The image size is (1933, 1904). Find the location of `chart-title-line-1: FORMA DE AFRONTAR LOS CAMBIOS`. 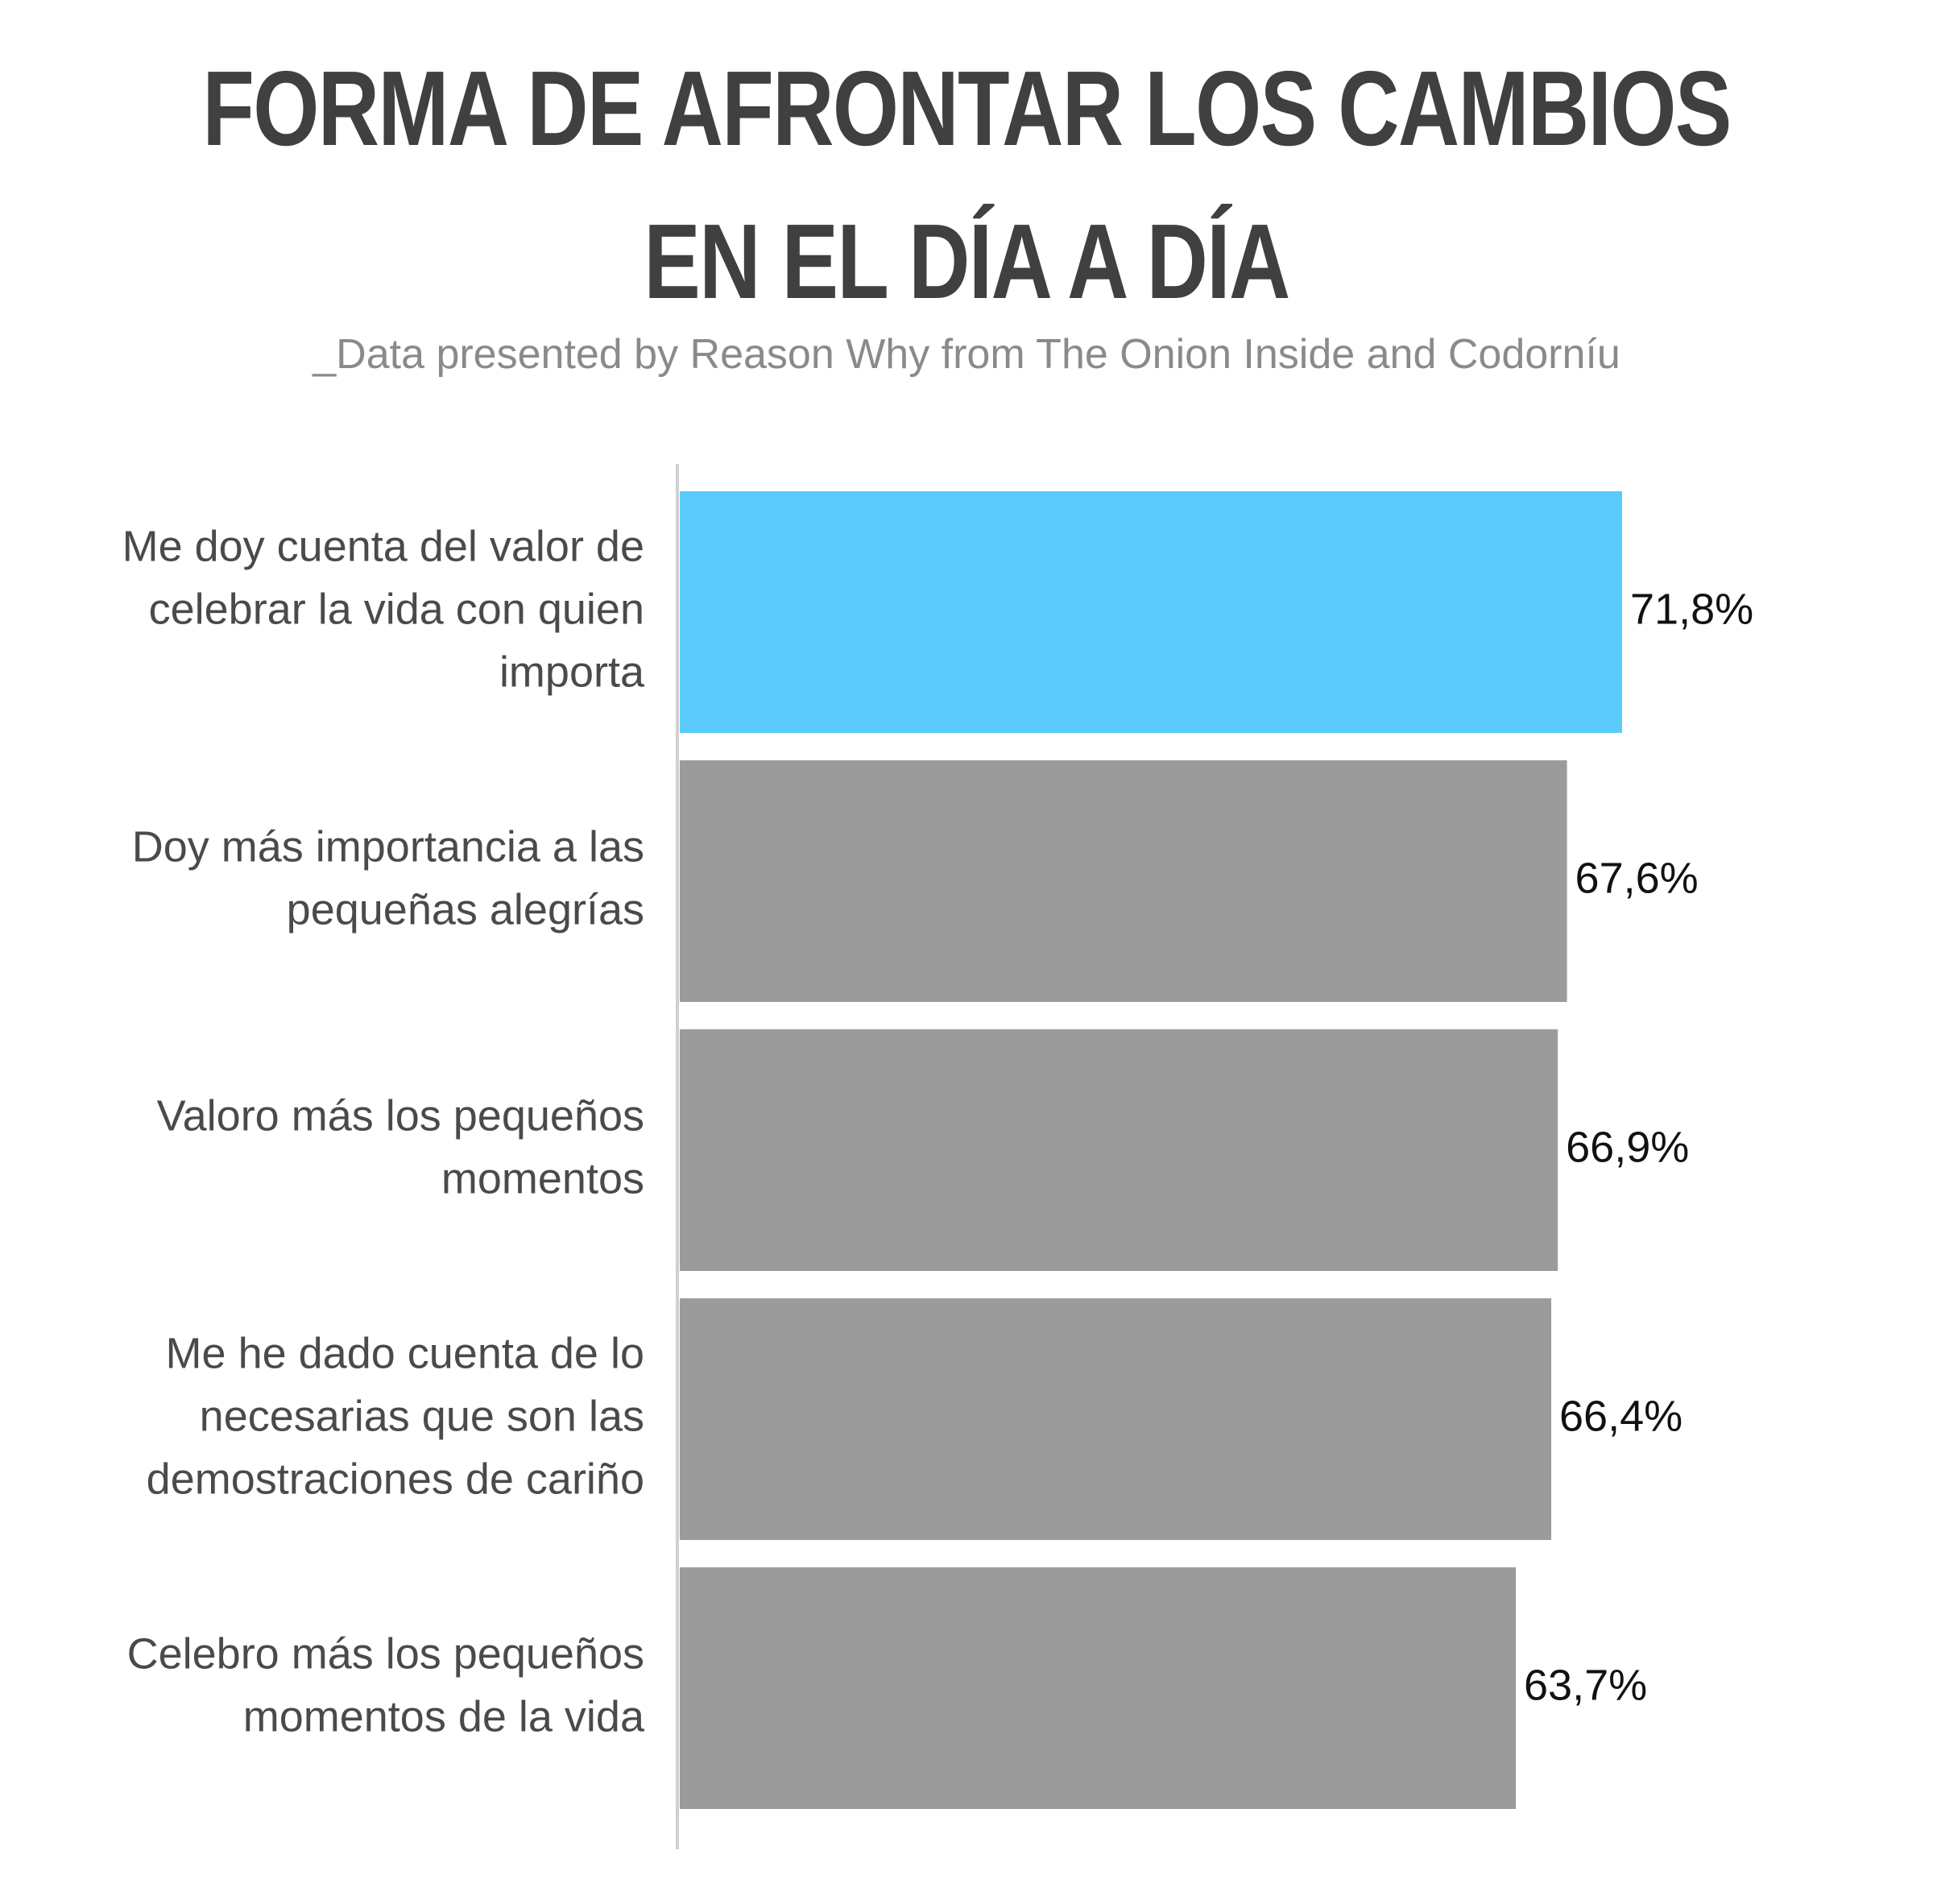

chart-title-line-1: FORMA DE AFRONTAR LOS CAMBIOS is located at coordinates (967, 108).